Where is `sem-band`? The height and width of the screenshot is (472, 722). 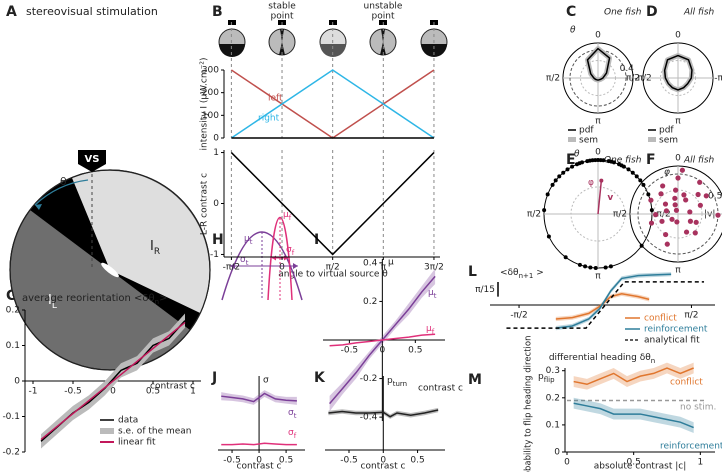 sem-band is located at coordinates (599, 64).